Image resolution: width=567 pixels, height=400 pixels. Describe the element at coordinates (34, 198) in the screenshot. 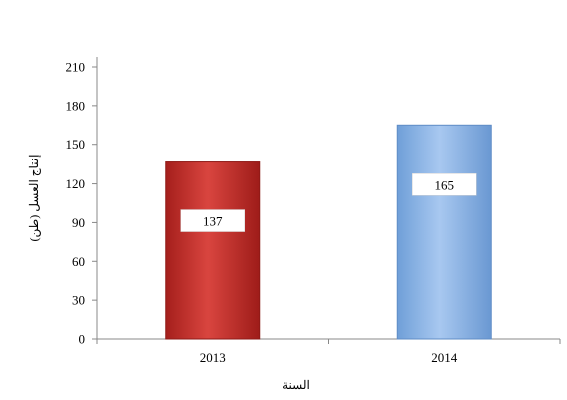

I see `y-axis-title: إنتاج العسل (طن)` at that location.